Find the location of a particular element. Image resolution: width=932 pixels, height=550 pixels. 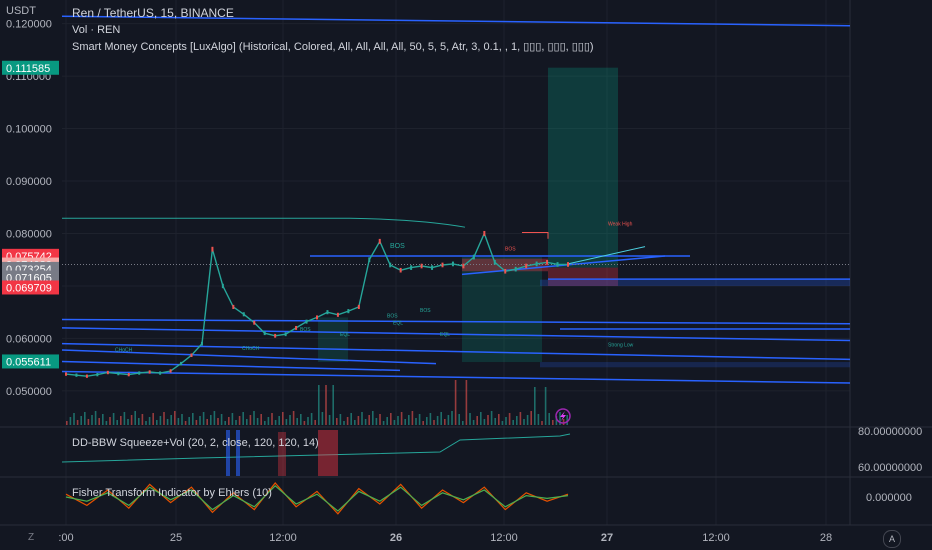

z-icon: Z is located at coordinates (31, 537).